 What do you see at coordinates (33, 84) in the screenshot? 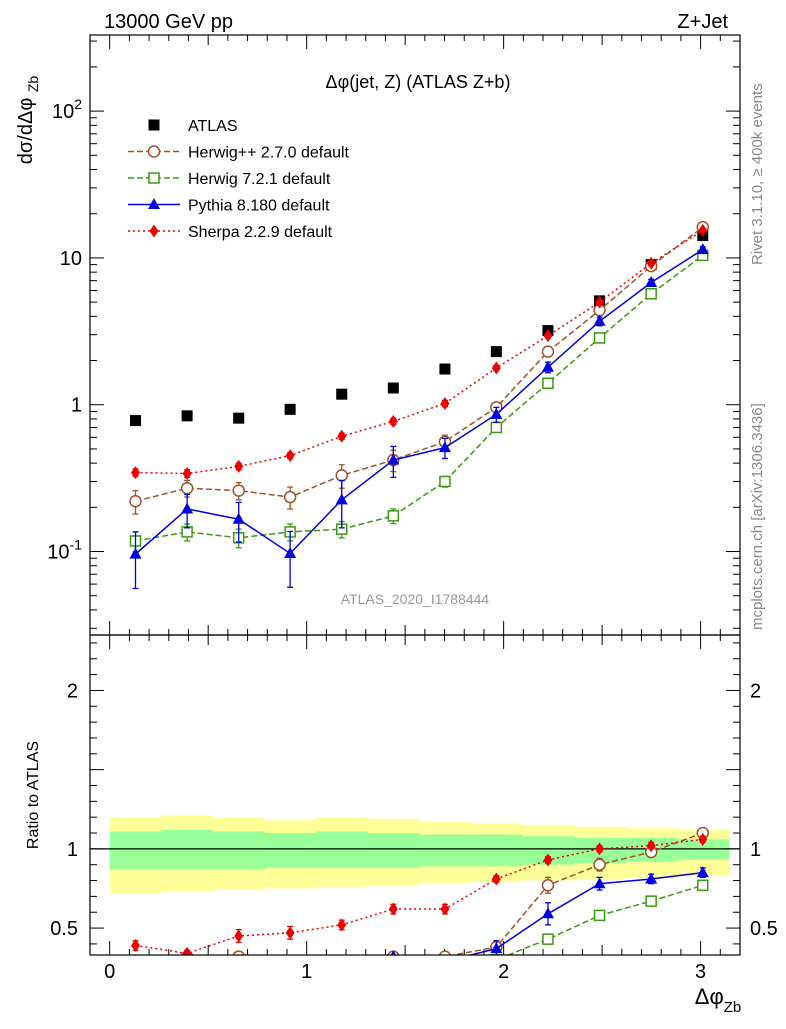
I see `main-ylabel-sub: Zb` at bounding box center [33, 84].